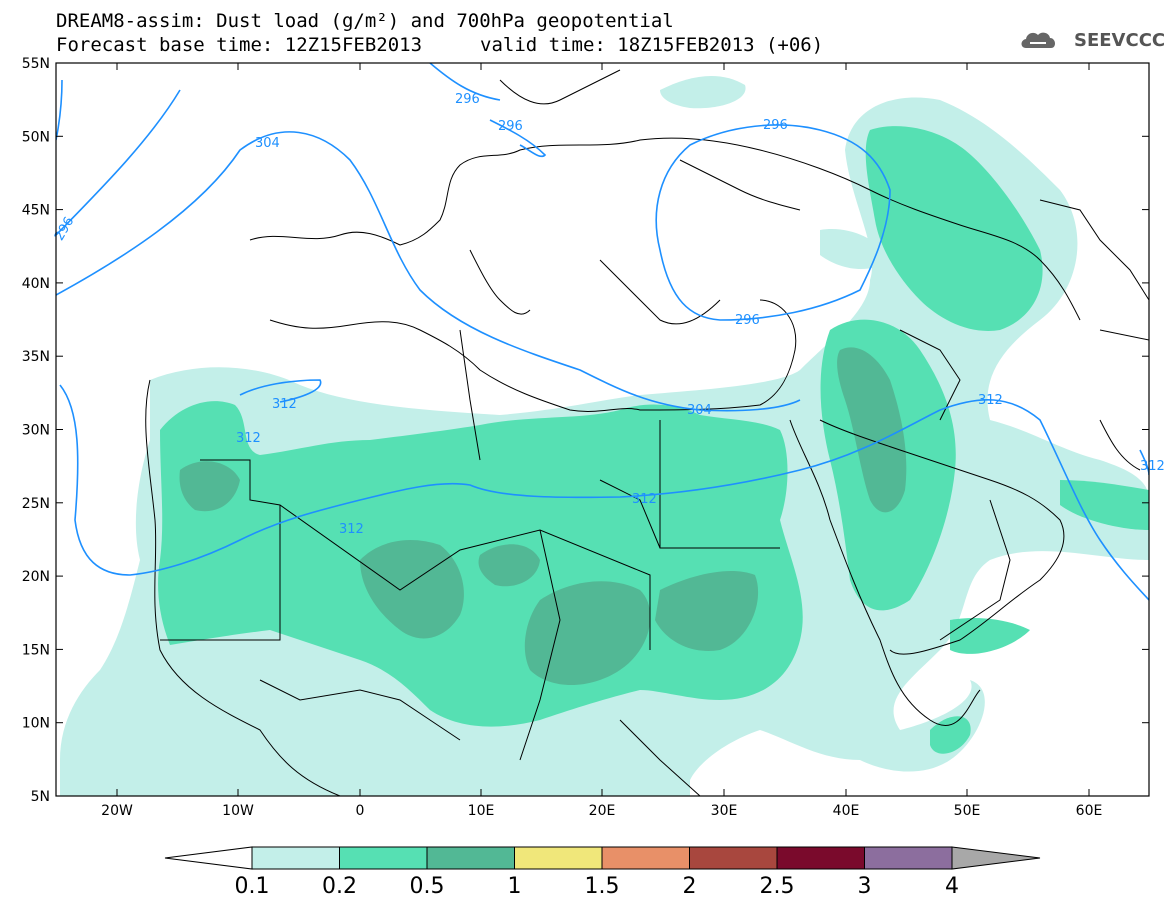  Describe the element at coordinates (481, 811) in the screenshot. I see `lon-label: 10E` at that location.